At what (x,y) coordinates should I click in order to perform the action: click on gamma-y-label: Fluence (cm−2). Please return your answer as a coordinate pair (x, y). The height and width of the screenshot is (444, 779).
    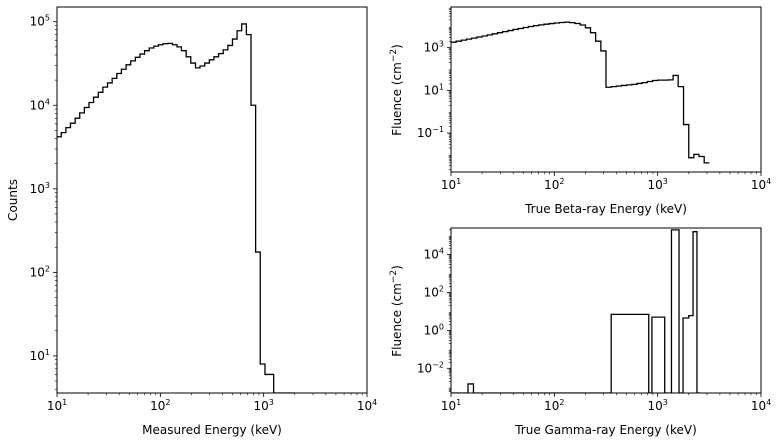
    Looking at the image, I should click on (396, 311).